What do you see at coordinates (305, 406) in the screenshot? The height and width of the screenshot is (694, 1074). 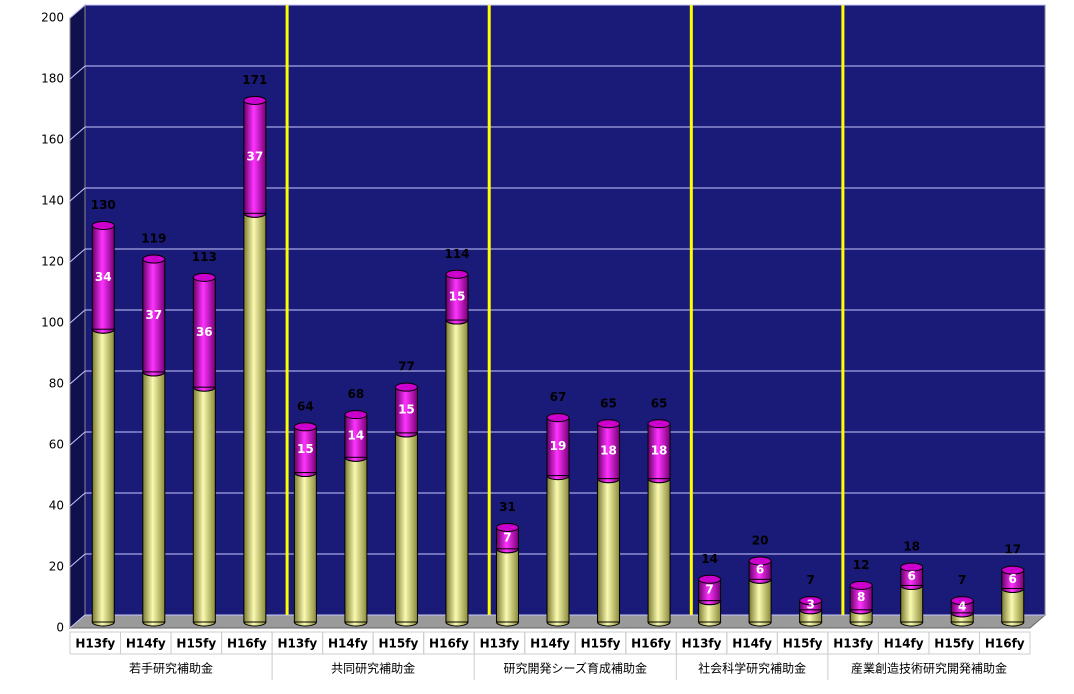 I see `total-label: 64` at bounding box center [305, 406].